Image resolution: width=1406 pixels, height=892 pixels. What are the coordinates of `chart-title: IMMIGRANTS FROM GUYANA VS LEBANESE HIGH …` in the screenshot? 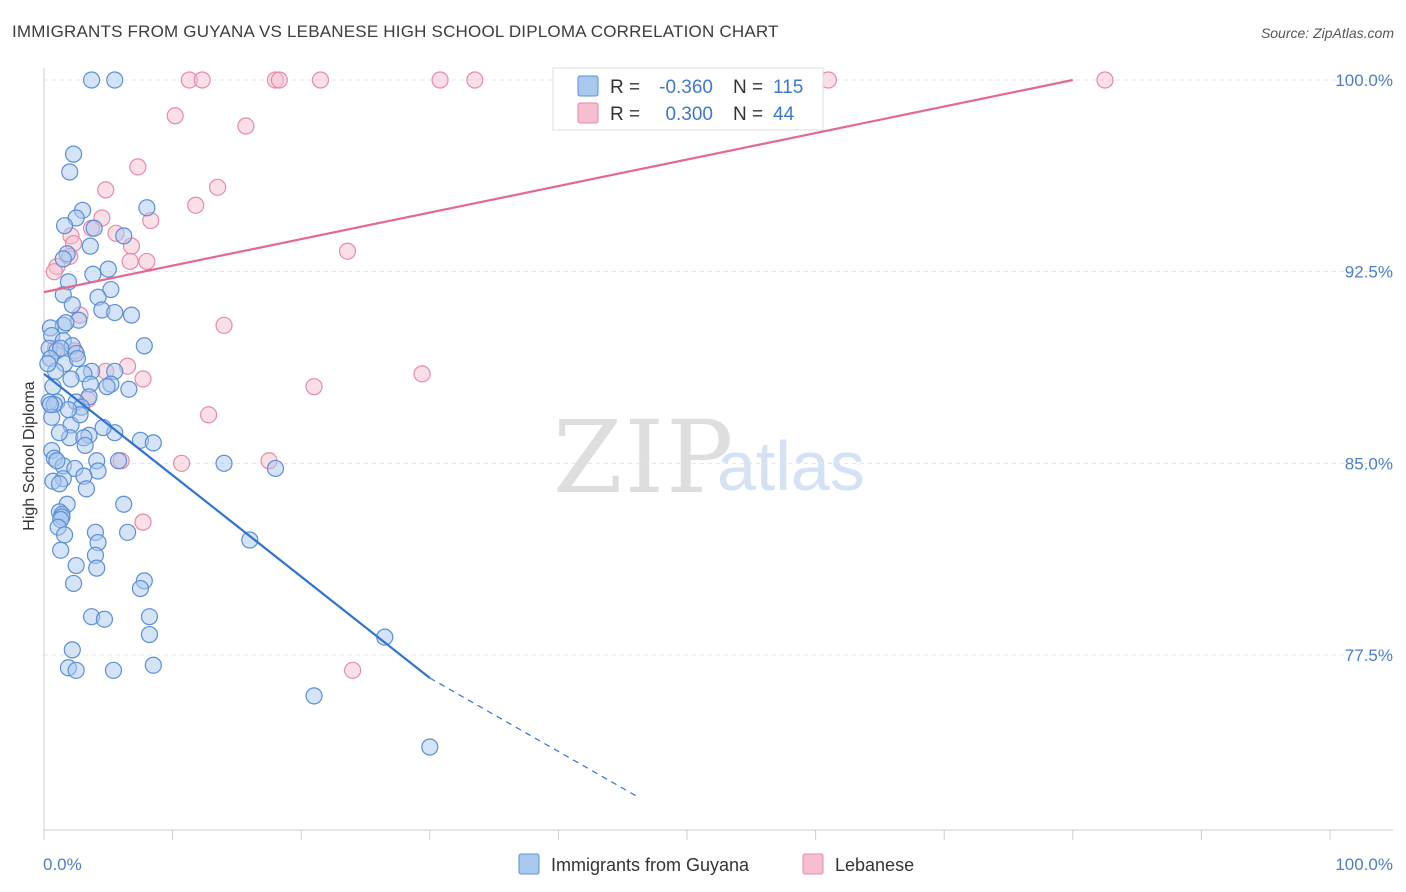 It's located at (395, 31).